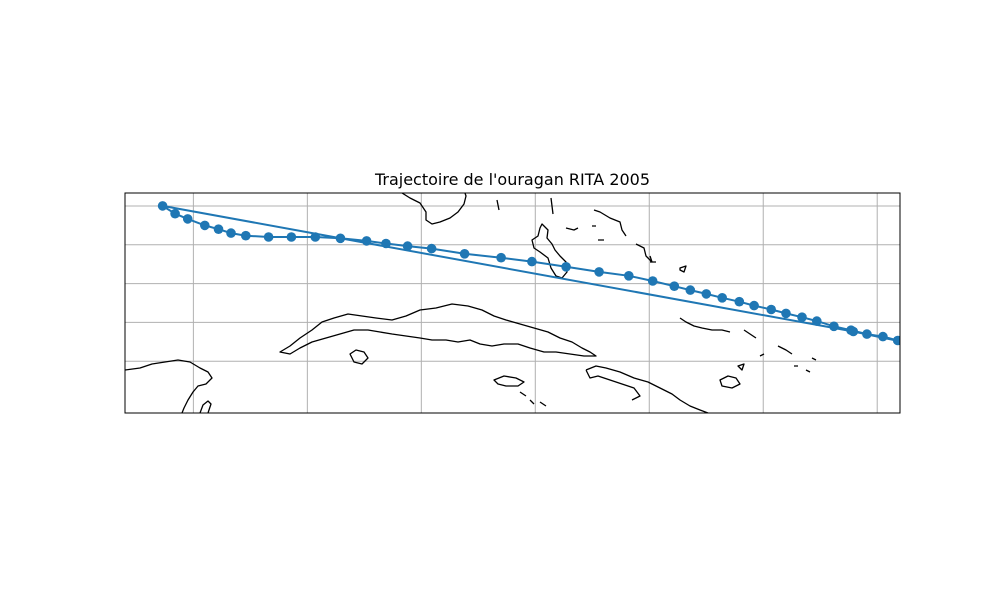 This screenshot has width=1000, height=600. I want to click on coastline-isle-of-youth, so click(359, 357).